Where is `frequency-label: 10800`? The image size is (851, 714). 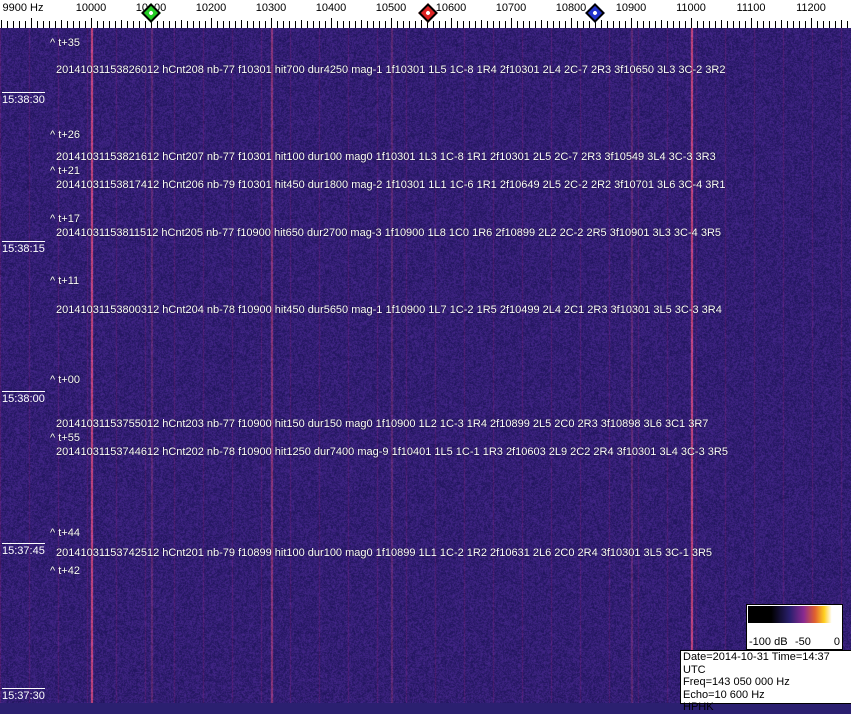 frequency-label: 10800 is located at coordinates (571, 8).